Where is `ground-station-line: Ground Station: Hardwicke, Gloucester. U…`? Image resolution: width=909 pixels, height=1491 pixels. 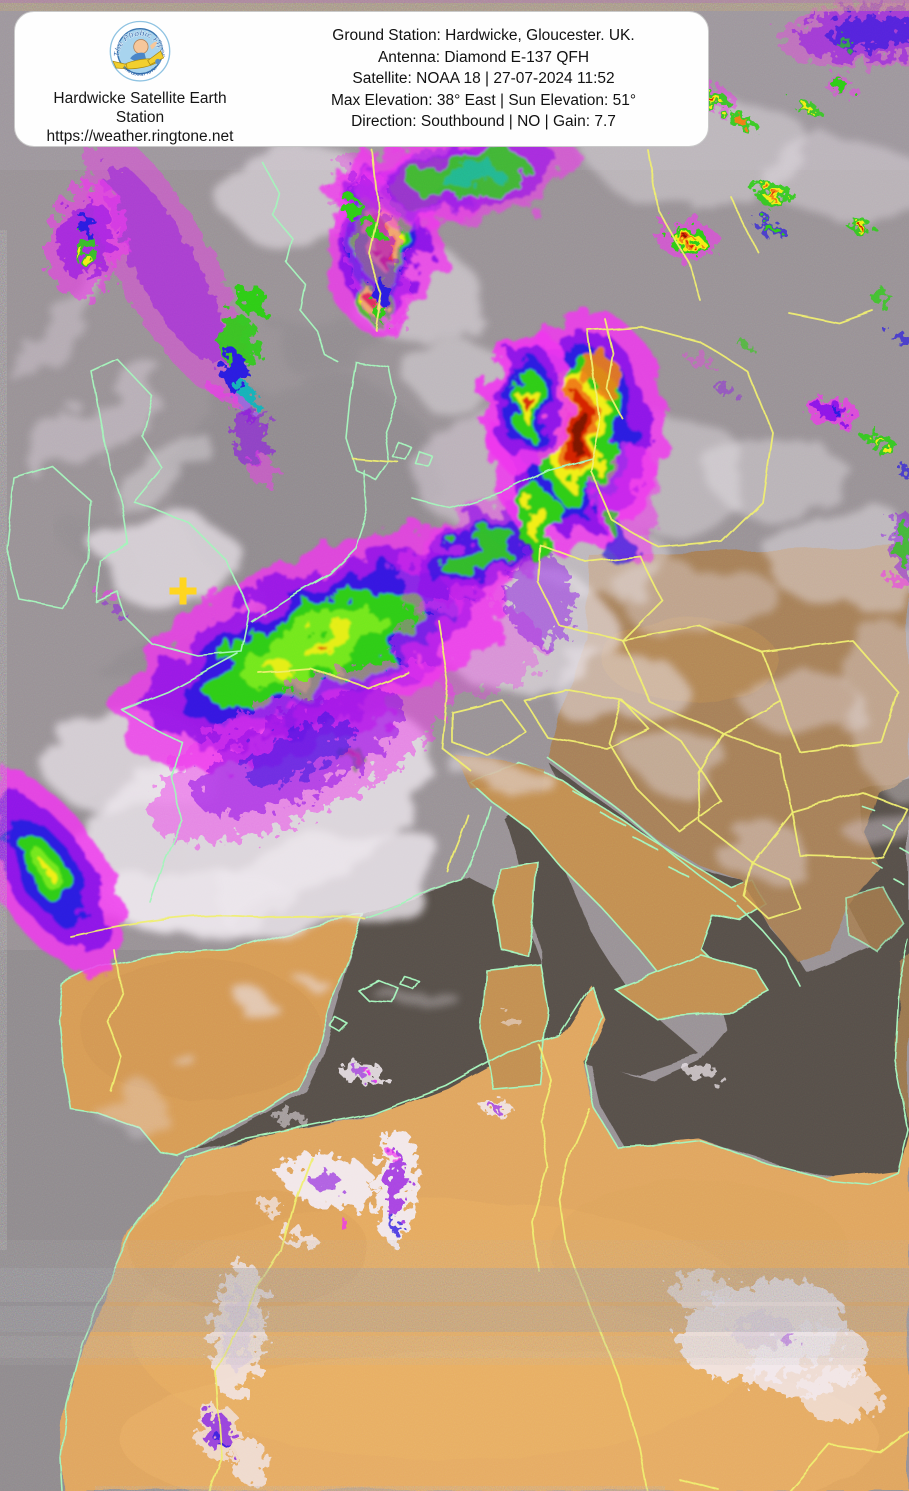
ground-station-line: Ground Station: Hardwicke, Gloucester. U… is located at coordinates (483, 36).